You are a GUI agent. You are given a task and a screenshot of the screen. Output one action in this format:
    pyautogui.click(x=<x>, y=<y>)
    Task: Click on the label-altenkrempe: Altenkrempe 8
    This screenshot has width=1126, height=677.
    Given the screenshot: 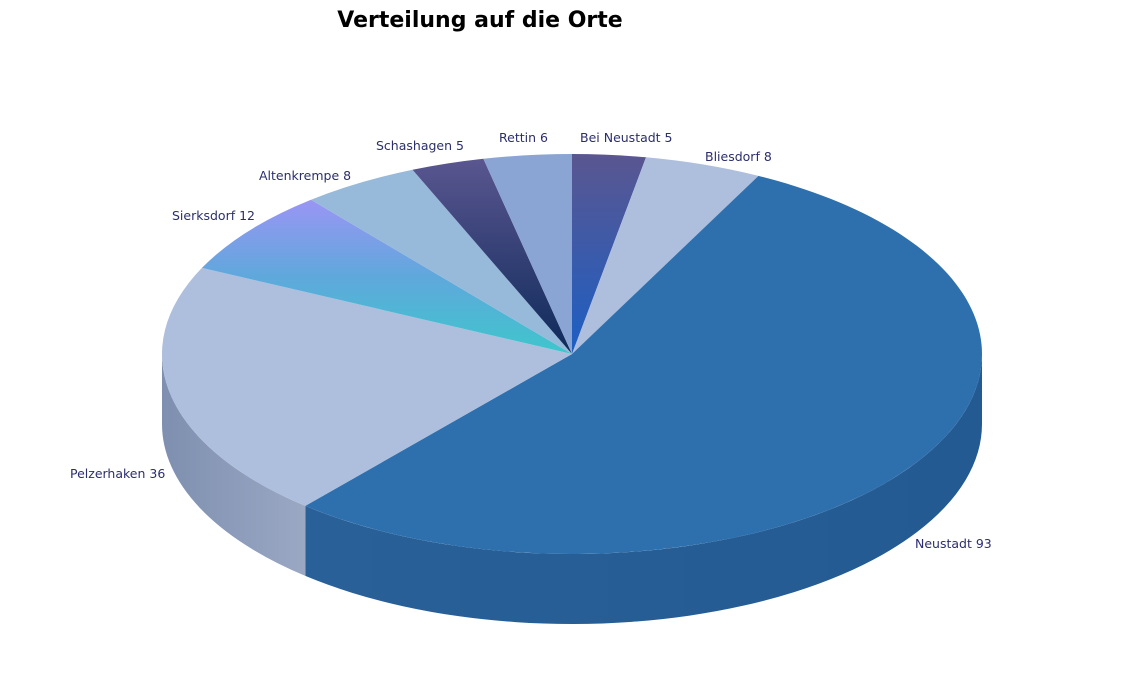 What is the action you would take?
    pyautogui.click(x=305, y=175)
    